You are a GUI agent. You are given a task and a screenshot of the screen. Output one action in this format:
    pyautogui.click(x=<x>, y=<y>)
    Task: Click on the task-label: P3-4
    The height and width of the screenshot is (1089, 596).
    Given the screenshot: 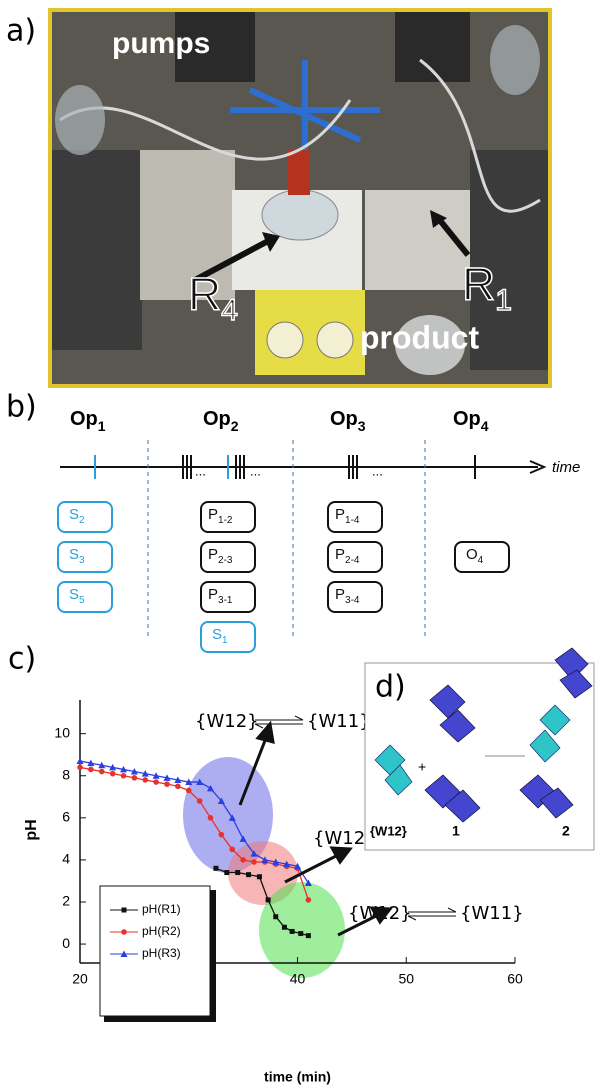 What is the action you would take?
    pyautogui.click(x=347, y=596)
    